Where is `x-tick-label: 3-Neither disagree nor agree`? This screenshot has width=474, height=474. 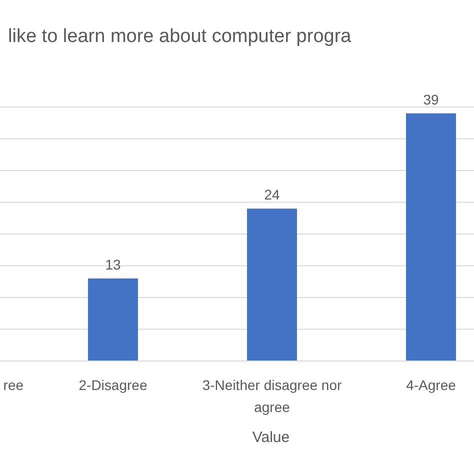 x-tick-label: 3-Neither disagree nor agree is located at coordinates (272, 396).